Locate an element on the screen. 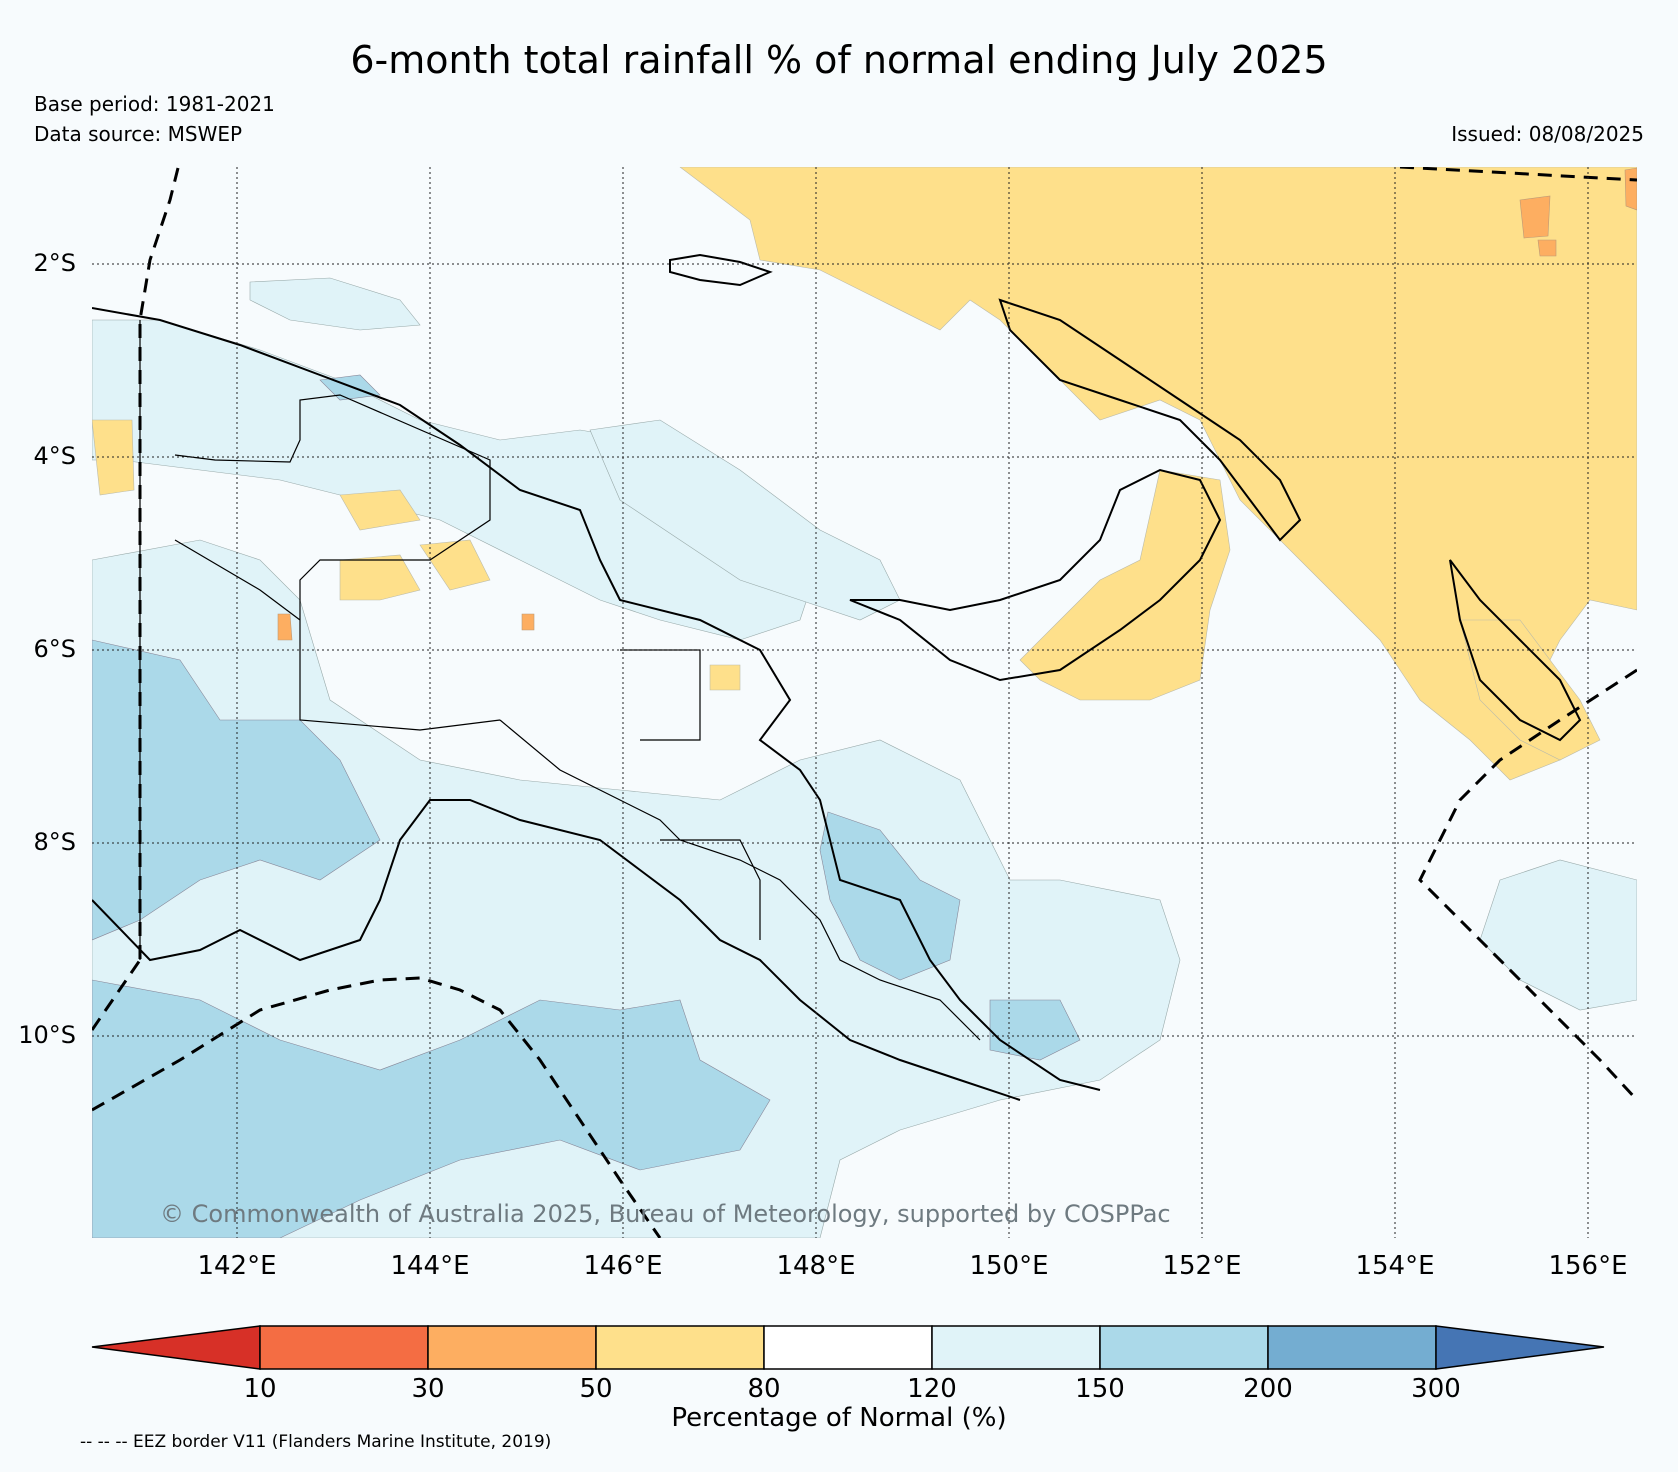 This screenshot has width=1678, height=1472. colorbar-tick-150: 150 is located at coordinates (1100, 1389).